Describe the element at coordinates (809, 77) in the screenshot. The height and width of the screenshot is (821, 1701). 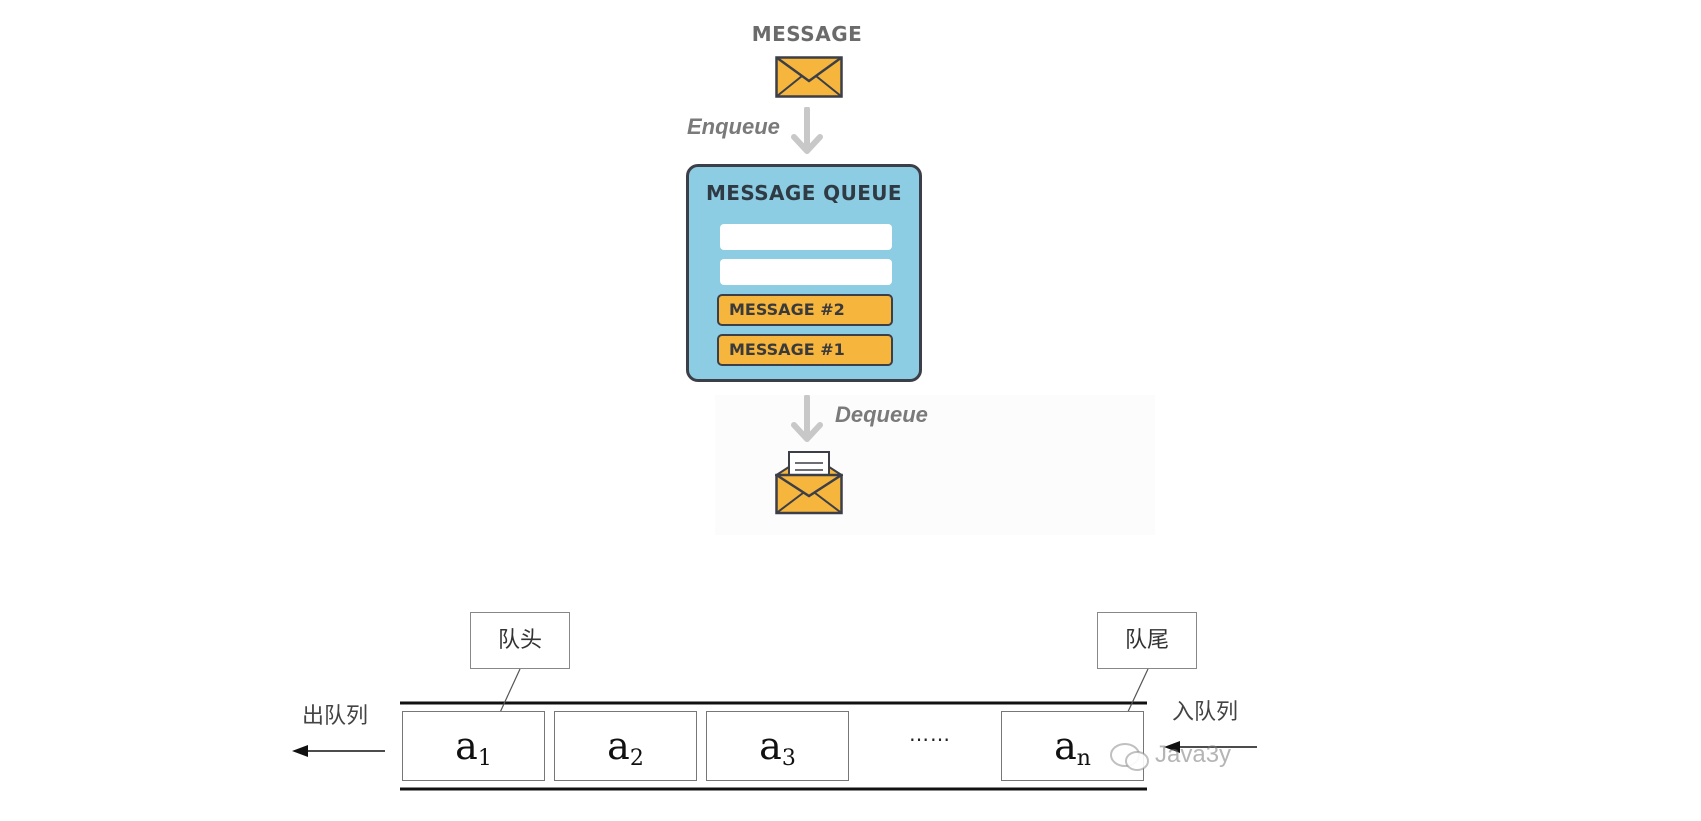
I see `closed-envelope-icon` at that location.